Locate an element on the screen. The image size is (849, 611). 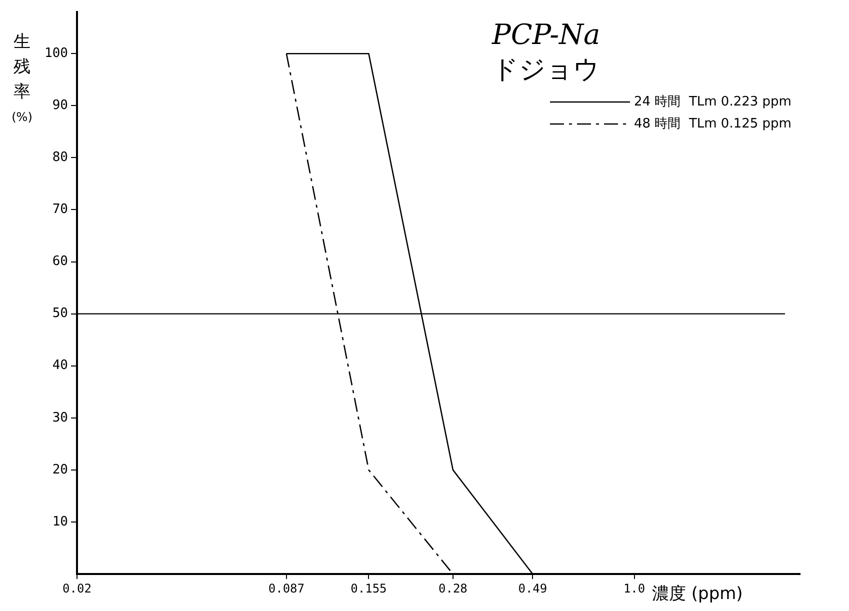
x-tick-label: 0.02 is located at coordinates (77, 588).